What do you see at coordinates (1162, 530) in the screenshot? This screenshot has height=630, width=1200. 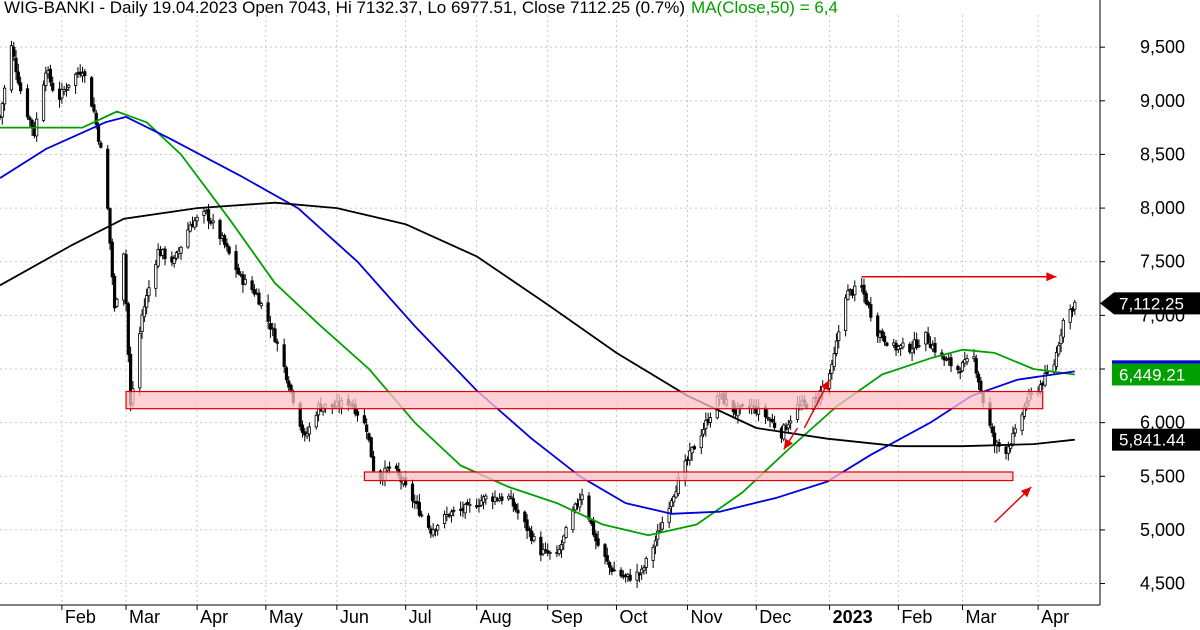 I see `y-tick-label: 5,000` at bounding box center [1162, 530].